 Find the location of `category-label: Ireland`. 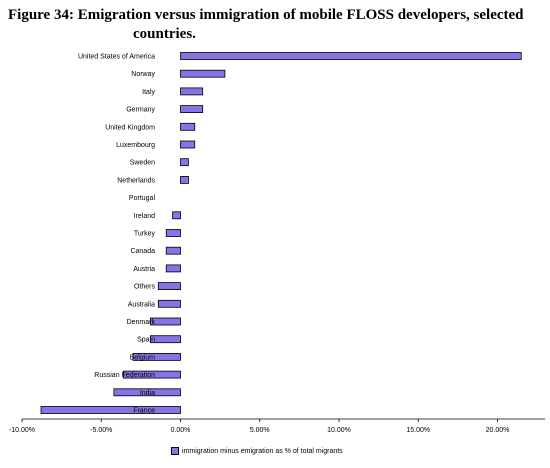

category-label: Ireland is located at coordinates (145, 216).